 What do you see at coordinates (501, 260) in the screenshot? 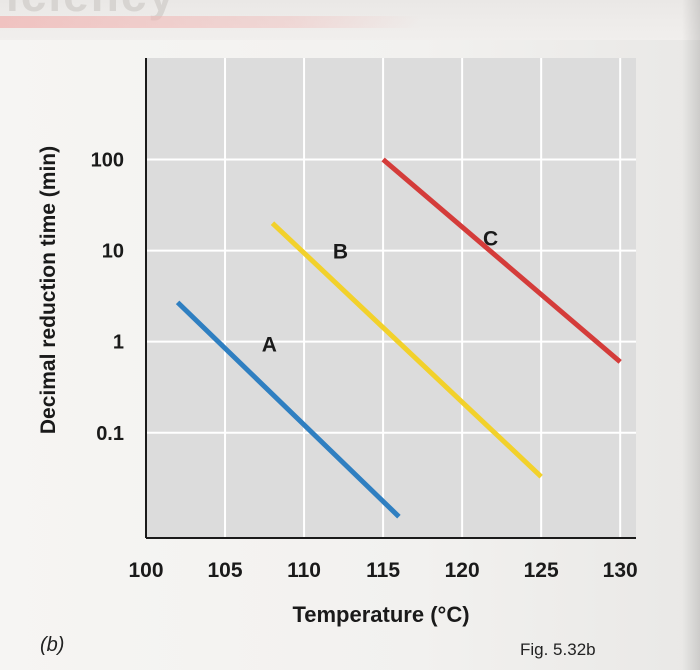
I see `series-line-c` at bounding box center [501, 260].